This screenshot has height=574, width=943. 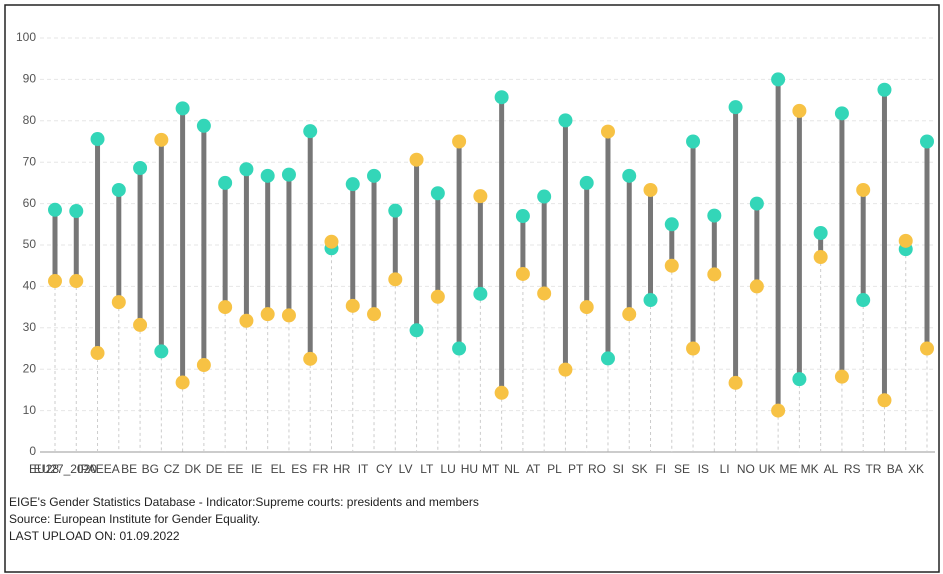 What do you see at coordinates (447, 469) in the screenshot?
I see `x-tick-label: LU` at bounding box center [447, 469].